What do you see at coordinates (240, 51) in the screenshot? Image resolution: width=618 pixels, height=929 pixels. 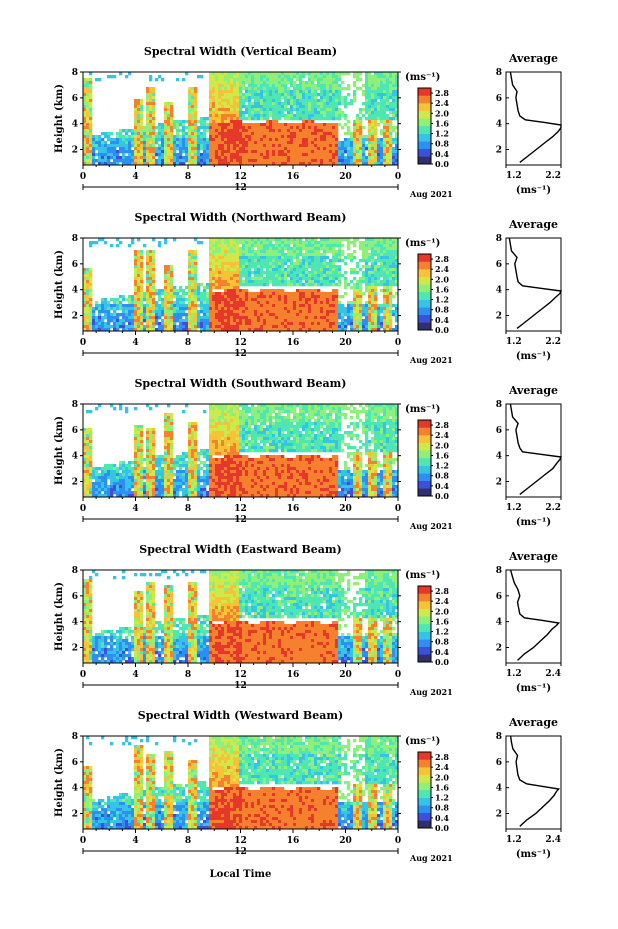 I see `panel-title: Spectral Width (Vertical Beam)` at bounding box center [240, 51].